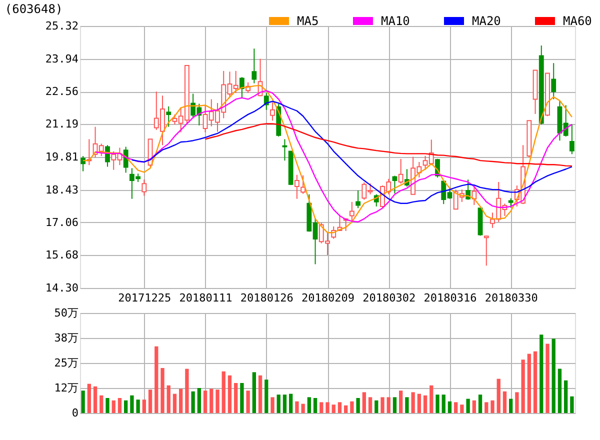 The height and width of the screenshot is (440, 600). Describe the element at coordinates (61, 189) in the screenshot. I see `y-tick-label: 18.43` at that location.